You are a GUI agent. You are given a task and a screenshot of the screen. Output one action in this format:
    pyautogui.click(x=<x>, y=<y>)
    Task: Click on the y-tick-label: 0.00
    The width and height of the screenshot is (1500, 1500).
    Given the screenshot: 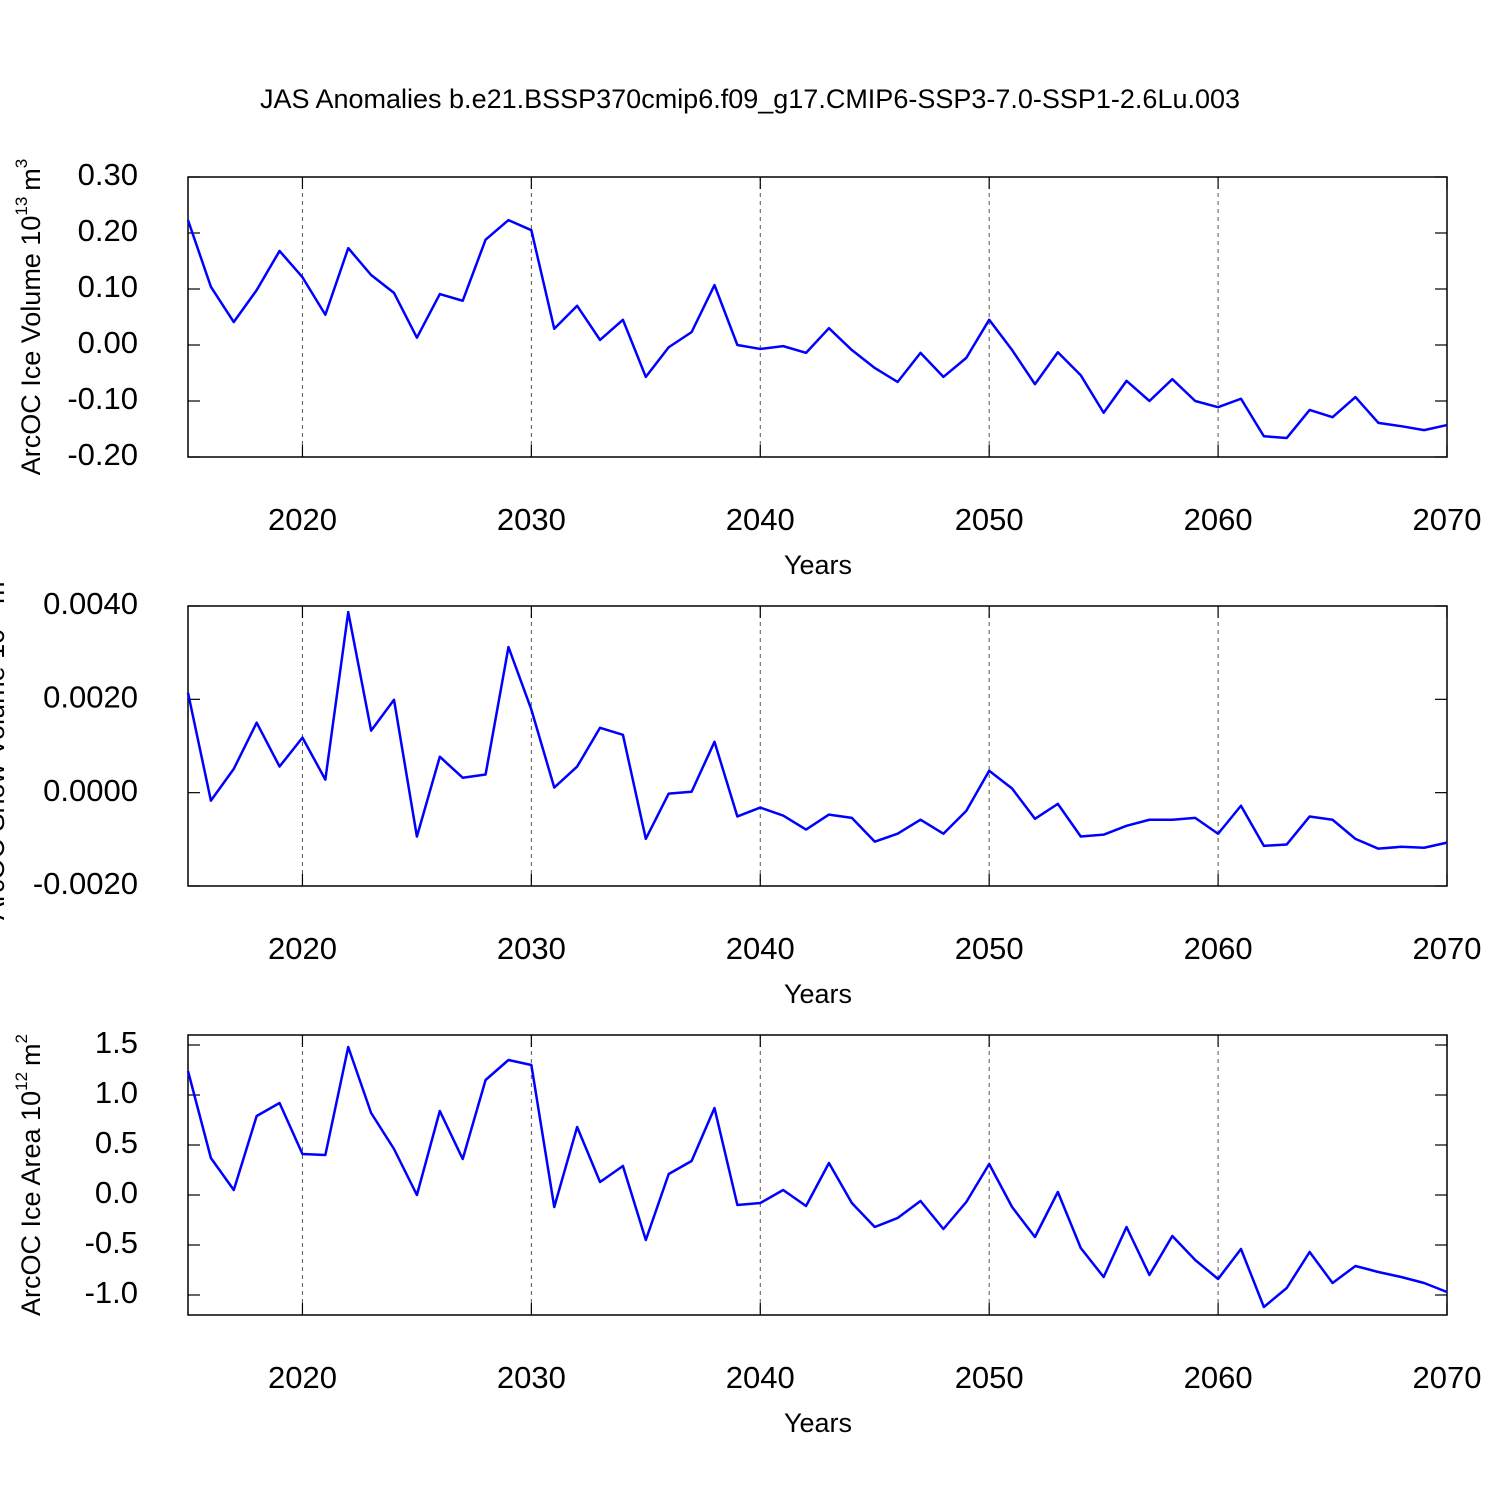 What is the action you would take?
    pyautogui.click(x=108, y=342)
    